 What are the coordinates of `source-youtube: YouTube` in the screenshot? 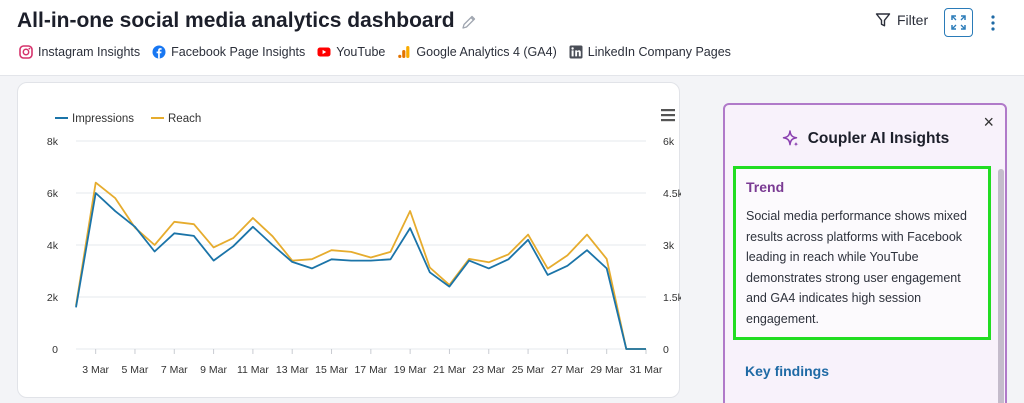 It's located at (351, 52).